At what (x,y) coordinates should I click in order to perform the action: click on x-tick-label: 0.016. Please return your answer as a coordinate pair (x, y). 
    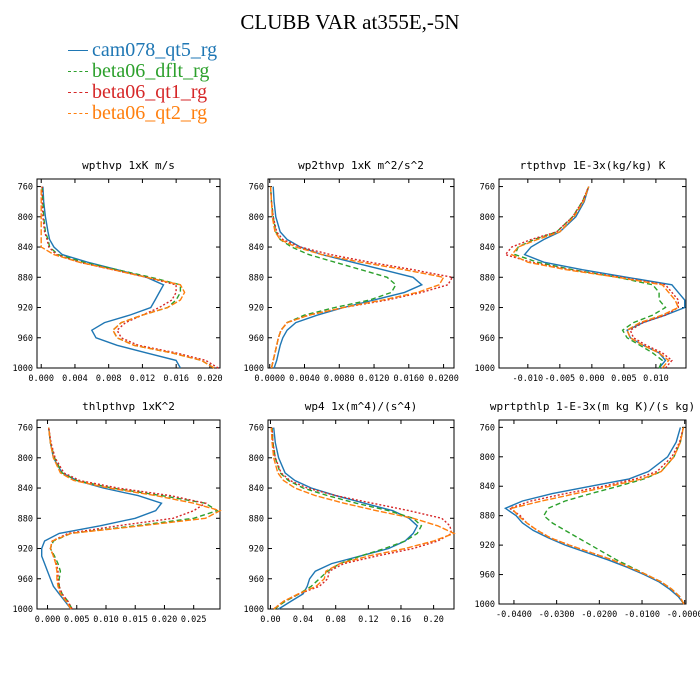
    Looking at the image, I should click on (176, 379).